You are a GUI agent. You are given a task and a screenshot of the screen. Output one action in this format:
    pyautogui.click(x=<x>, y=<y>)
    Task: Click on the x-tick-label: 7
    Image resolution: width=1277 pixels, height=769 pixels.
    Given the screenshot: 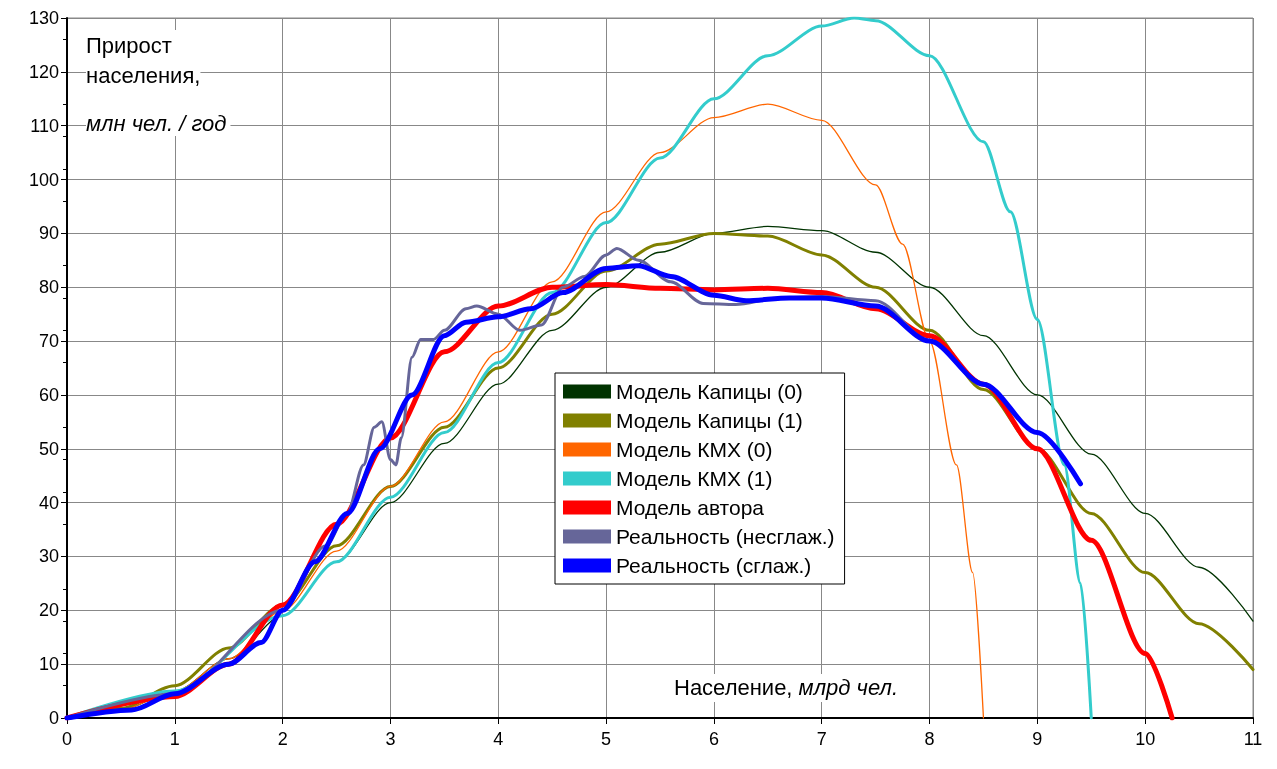 What is the action you would take?
    pyautogui.click(x=821, y=739)
    